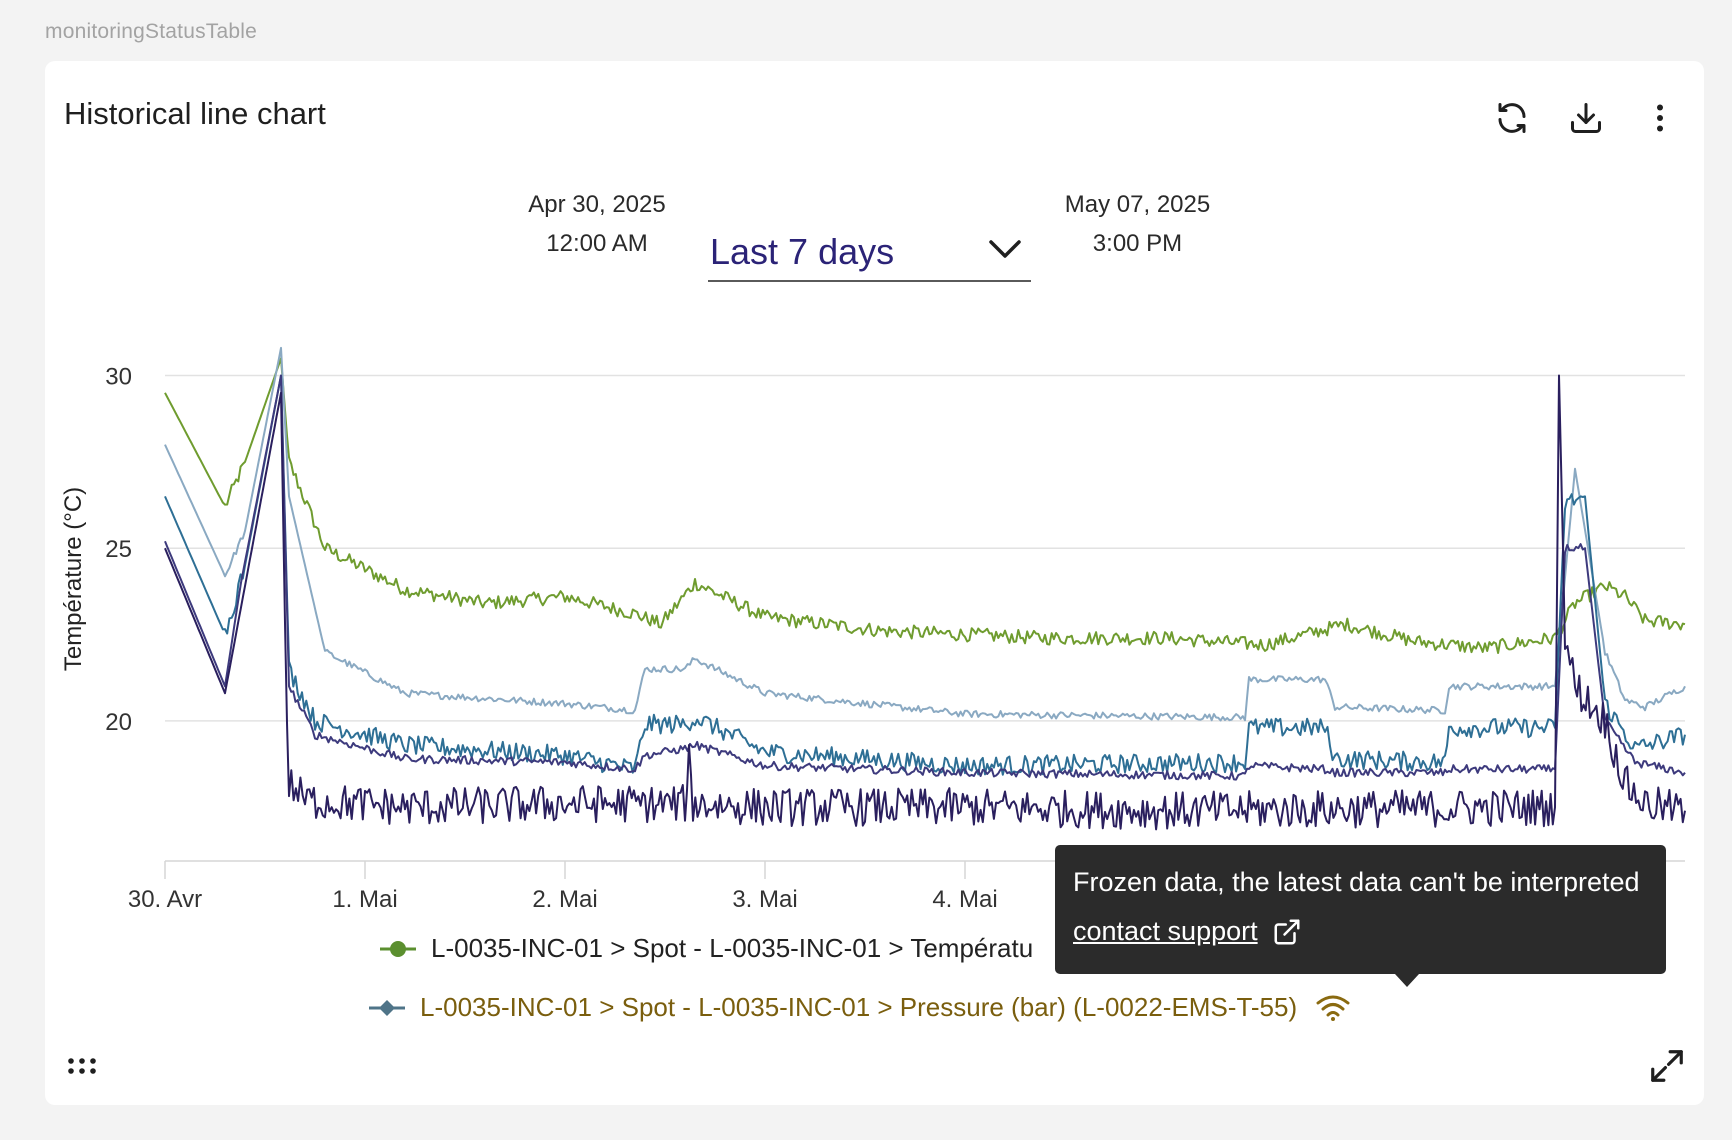 This screenshot has height=1140, width=1732. I want to click on more-vertical-icon, so click(1660, 118).